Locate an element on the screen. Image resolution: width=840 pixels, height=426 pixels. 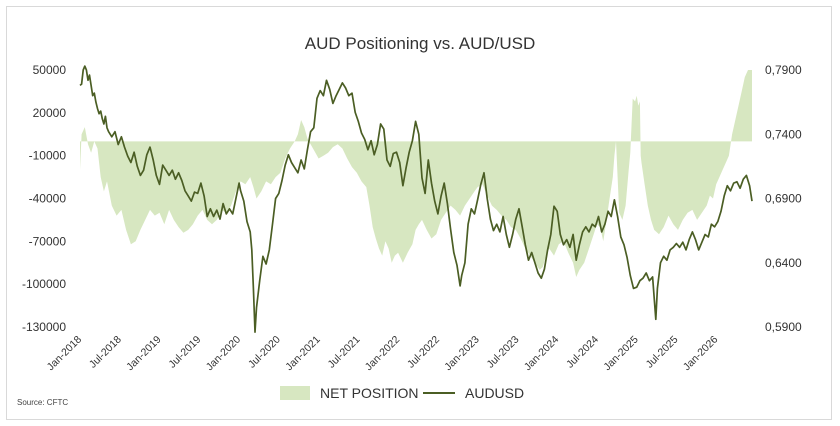
x-tick-label: Jan-2021 is located at coordinates (303, 354).